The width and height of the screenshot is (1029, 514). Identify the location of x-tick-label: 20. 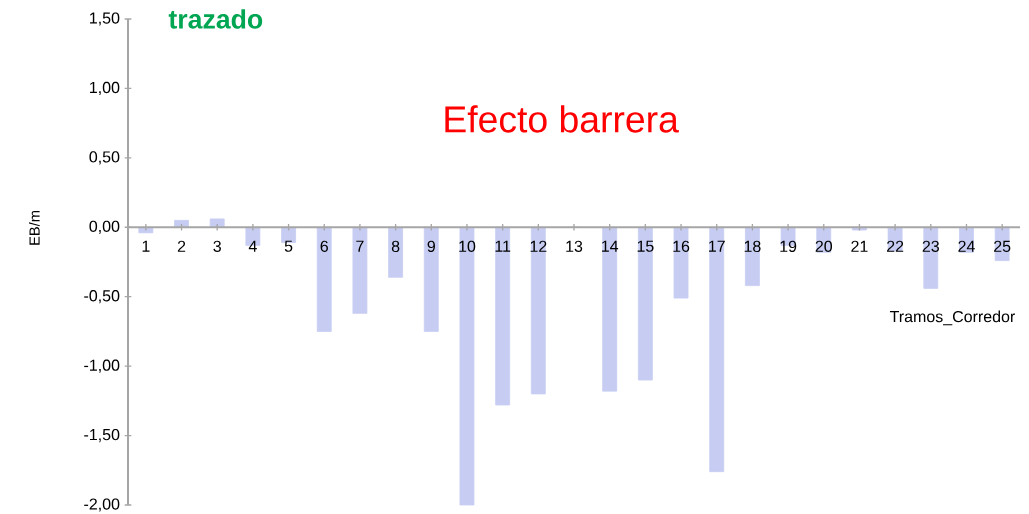
(824, 246).